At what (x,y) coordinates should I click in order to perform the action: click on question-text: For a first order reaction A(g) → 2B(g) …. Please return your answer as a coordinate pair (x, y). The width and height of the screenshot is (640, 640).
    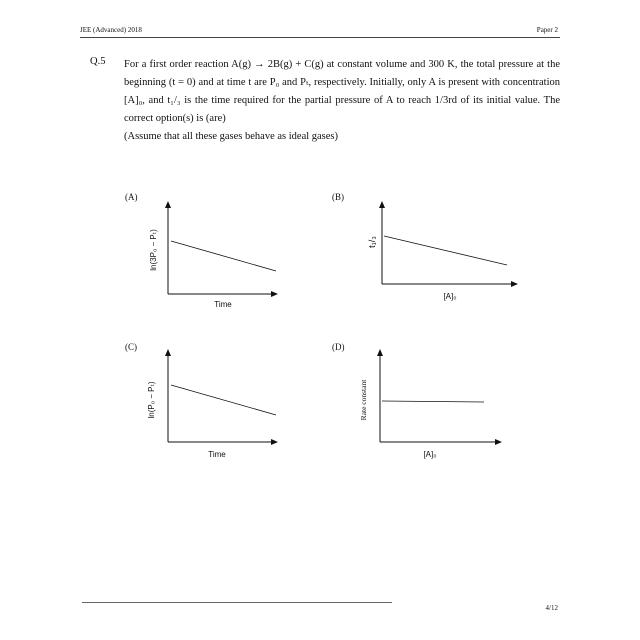
    Looking at the image, I should click on (342, 91).